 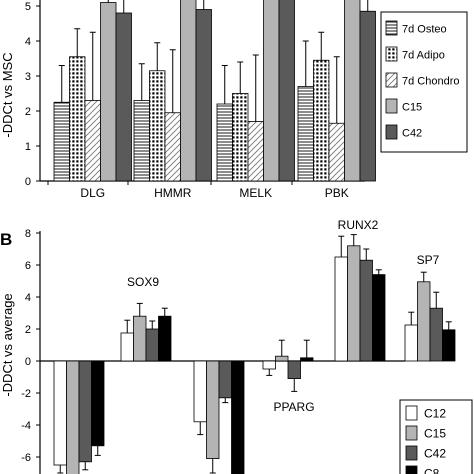 I want to click on category-label: DLG, so click(x=92, y=193).